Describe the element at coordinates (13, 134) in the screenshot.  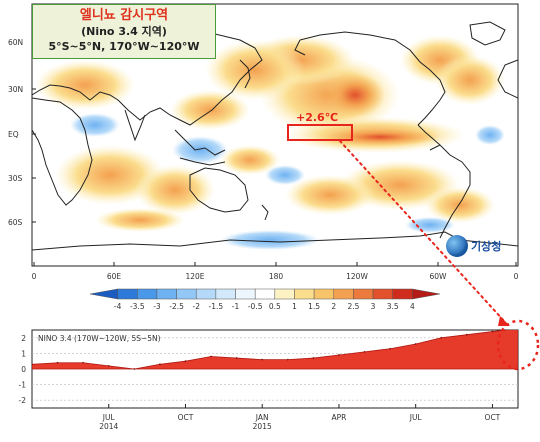
I see `lat-label: EQ` at that location.